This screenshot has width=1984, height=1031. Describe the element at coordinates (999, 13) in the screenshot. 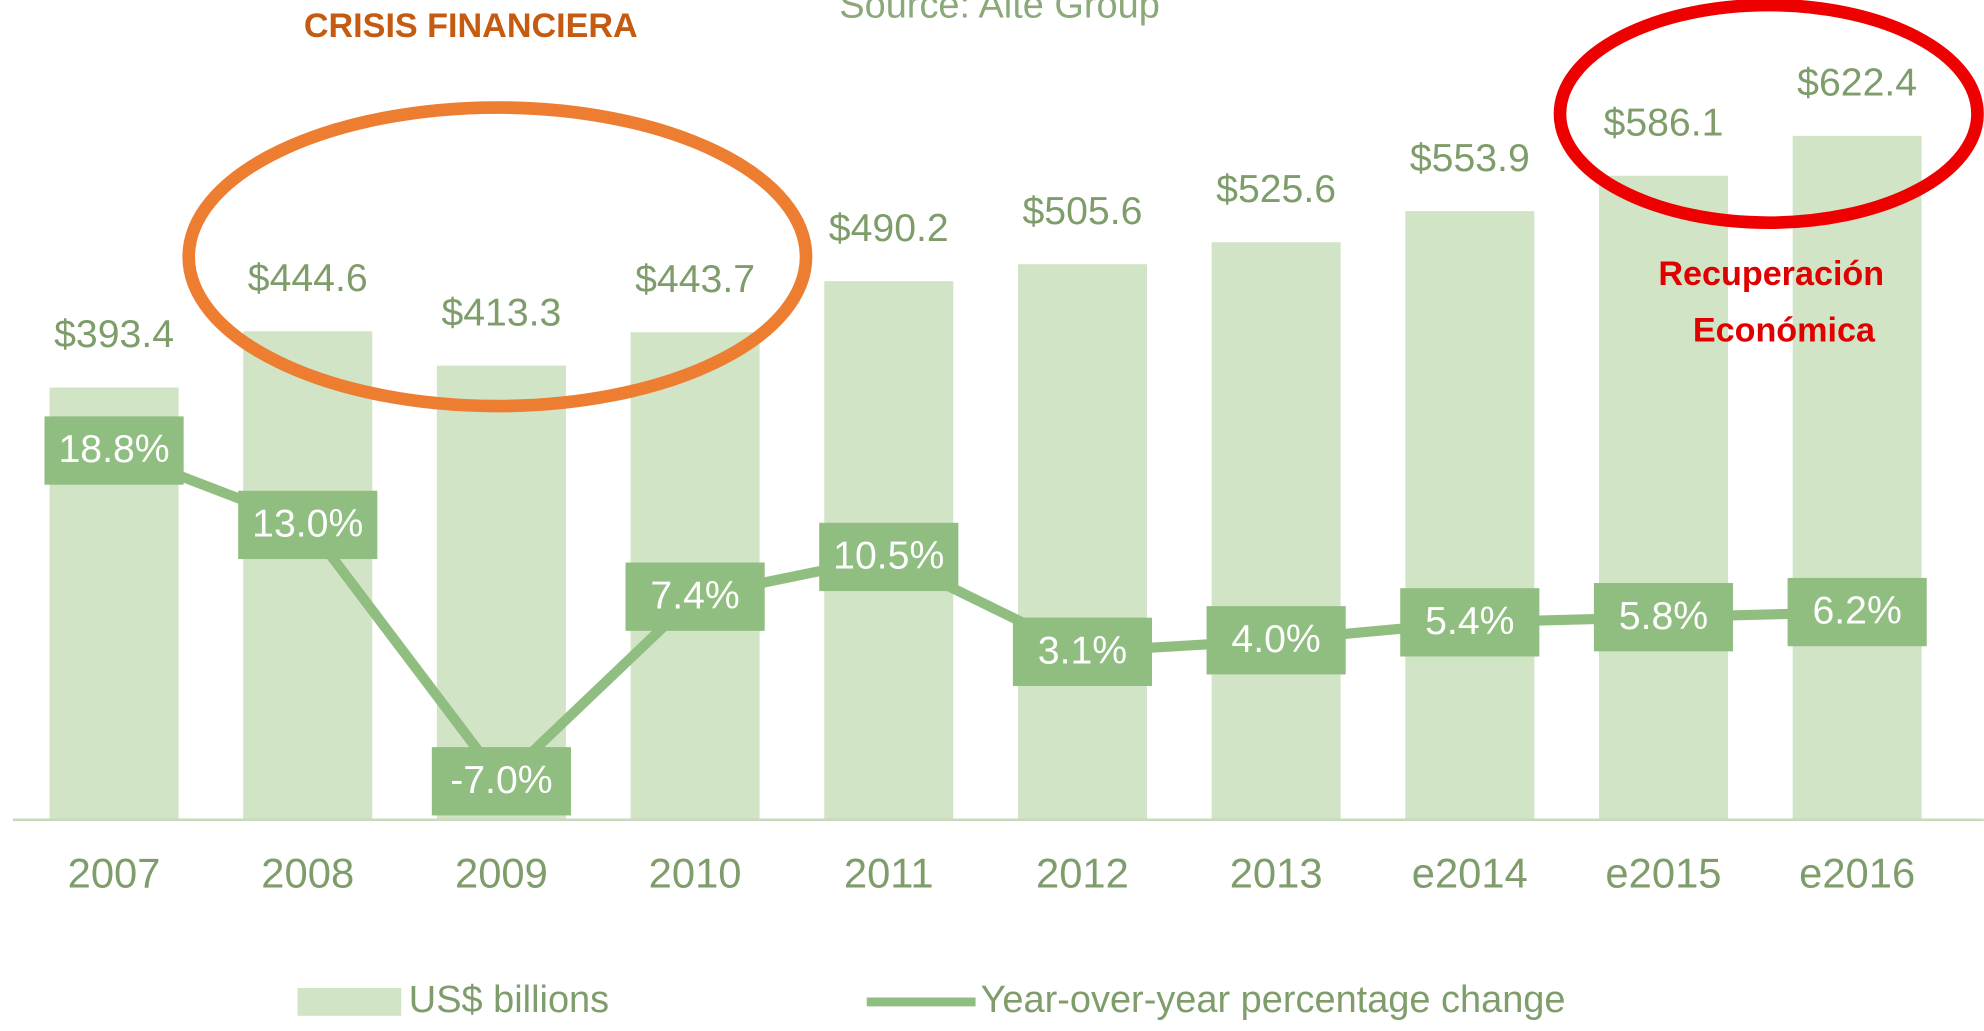

I see `chart-title: Source: Alte Group` at that location.